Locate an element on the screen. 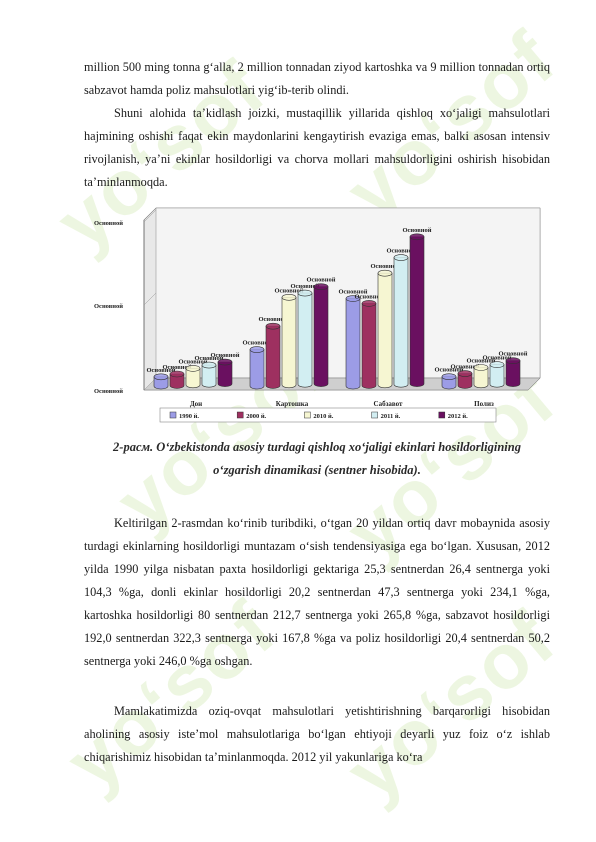 The width and height of the screenshot is (596, 842). x-tick-label: Картошка is located at coordinates (292, 404).